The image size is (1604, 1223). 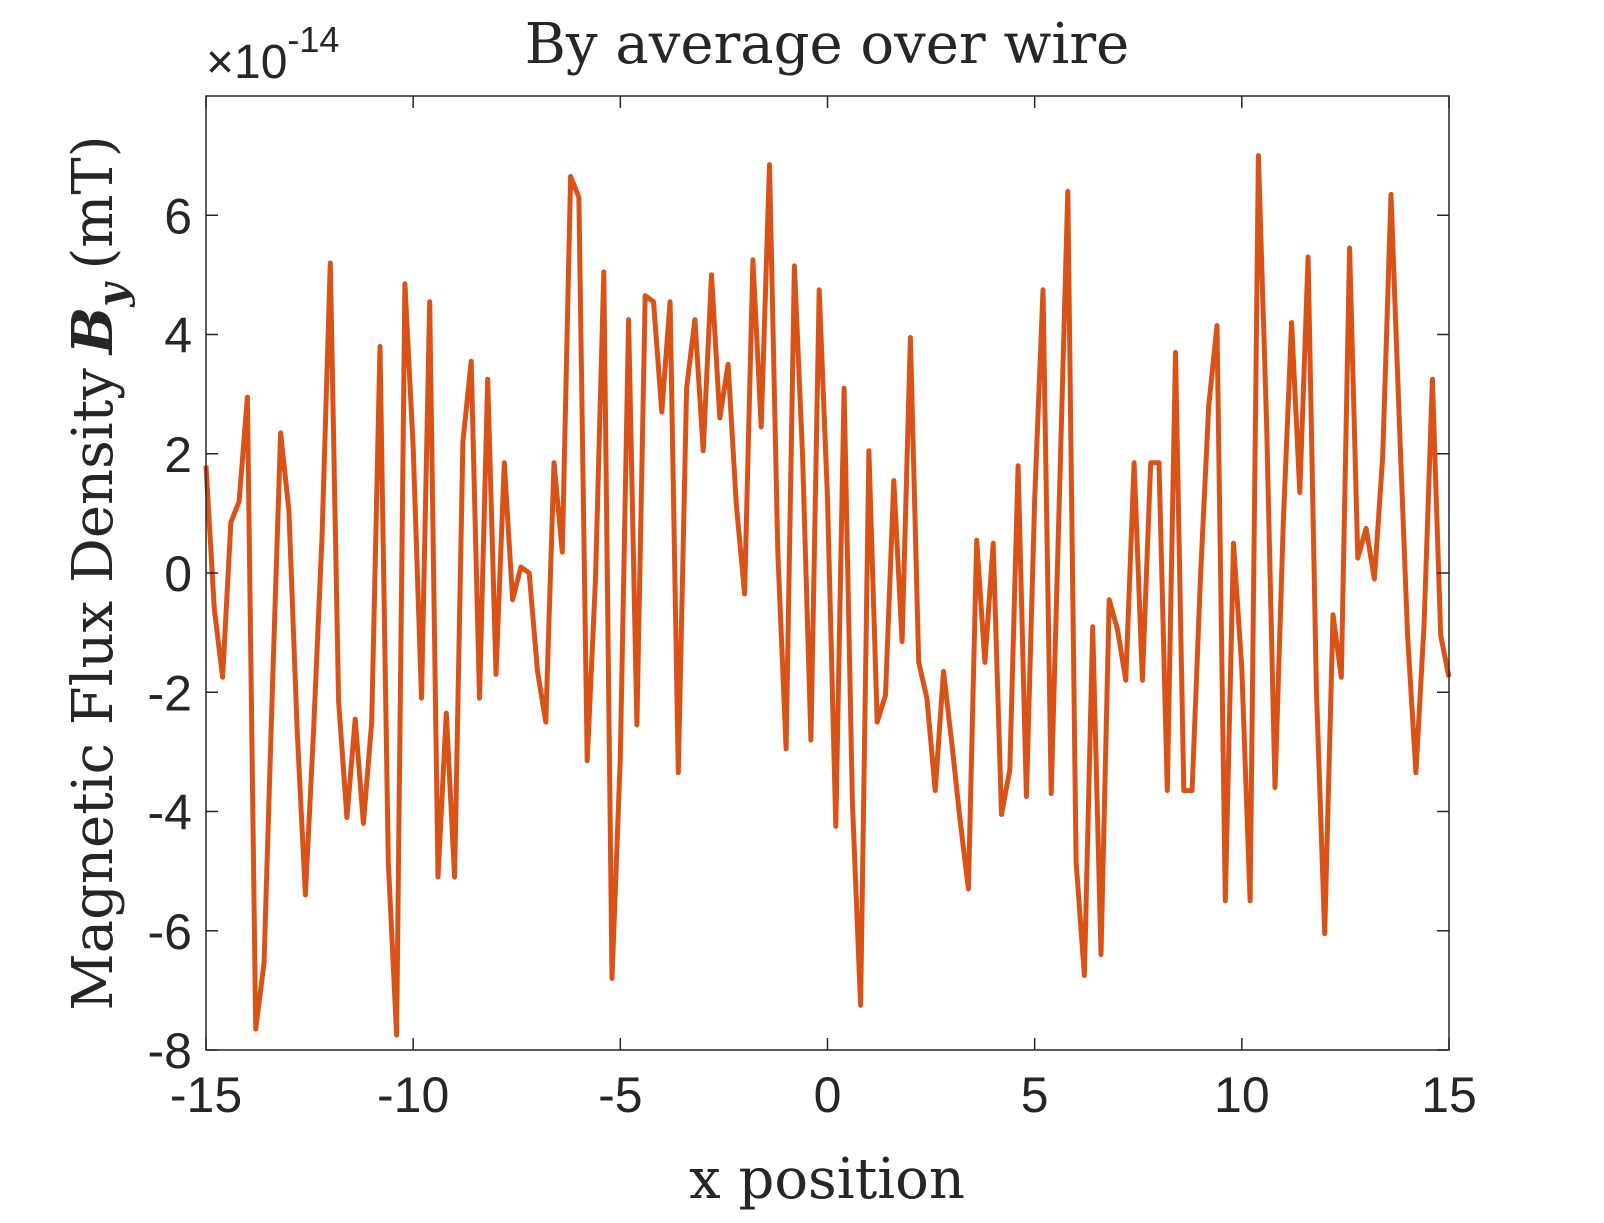 I want to click on x-tick-label: 15, so click(x=1449, y=1095).